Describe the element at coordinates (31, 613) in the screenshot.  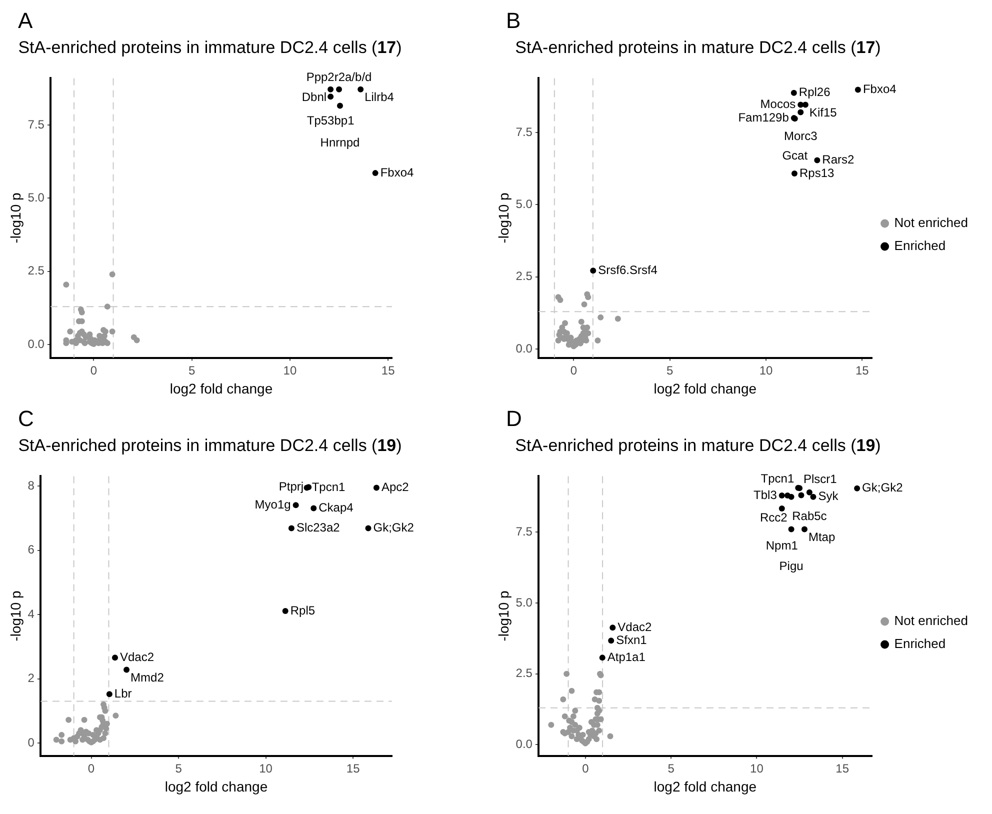
I see `y-tick-label: 4` at that location.